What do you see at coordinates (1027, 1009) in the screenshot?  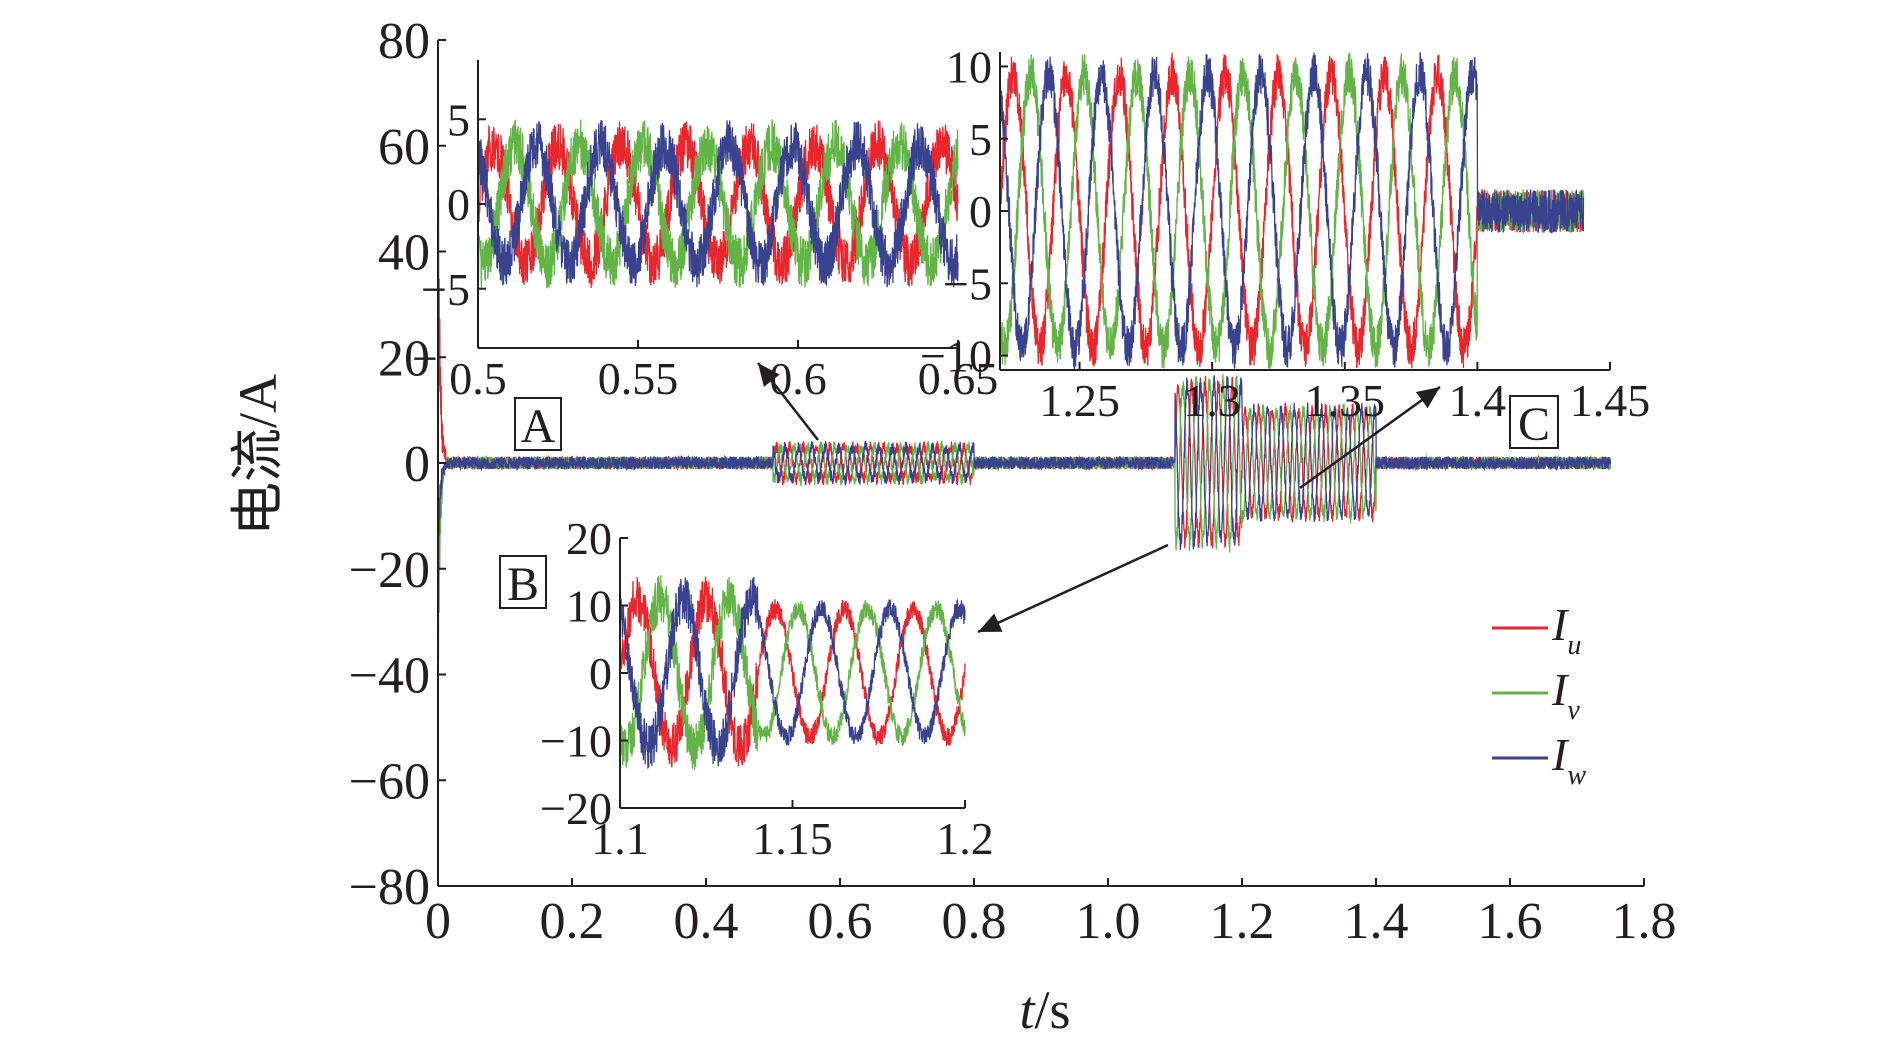 I see `x-axis-label-var: t` at bounding box center [1027, 1009].